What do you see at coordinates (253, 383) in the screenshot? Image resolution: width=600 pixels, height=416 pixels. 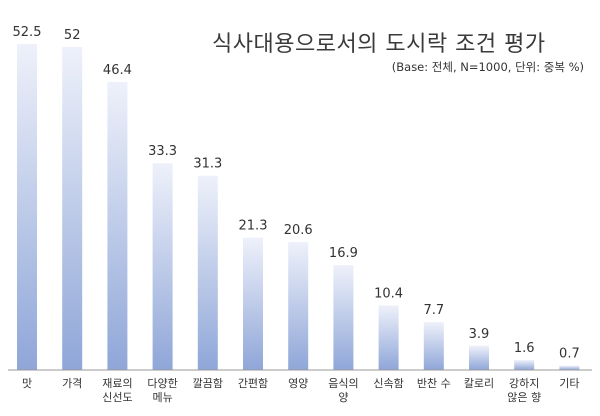 I see `category-label: 간편함` at bounding box center [253, 383].